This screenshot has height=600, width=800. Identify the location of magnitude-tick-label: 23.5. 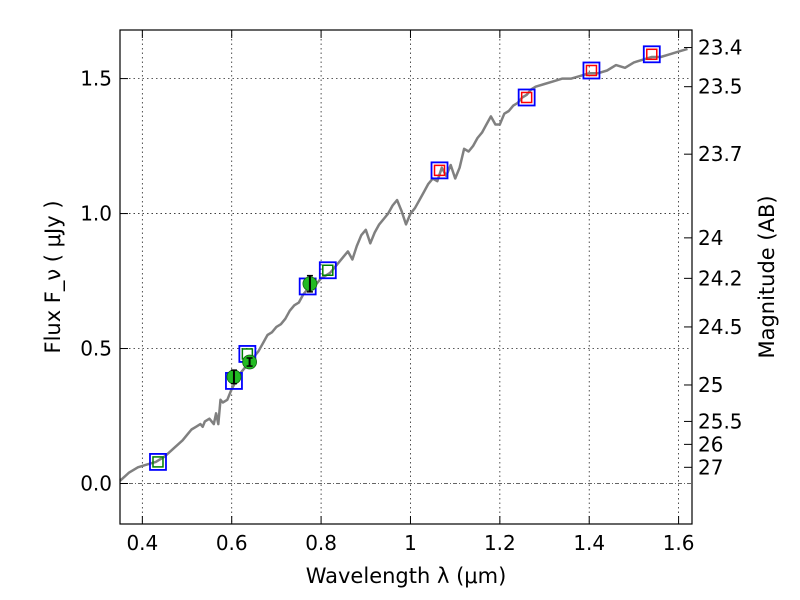
(720, 87).